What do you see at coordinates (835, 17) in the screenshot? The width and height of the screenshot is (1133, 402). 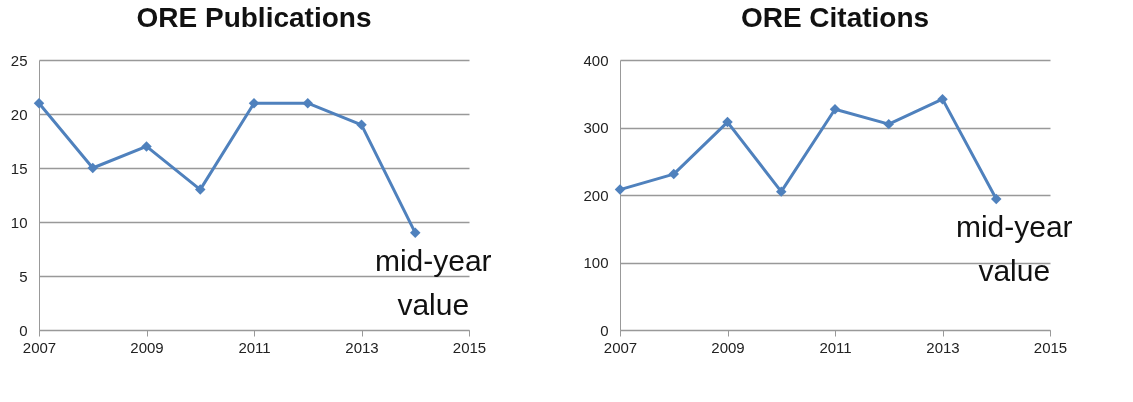 I see `chart-title: ORE Citations` at bounding box center [835, 17].